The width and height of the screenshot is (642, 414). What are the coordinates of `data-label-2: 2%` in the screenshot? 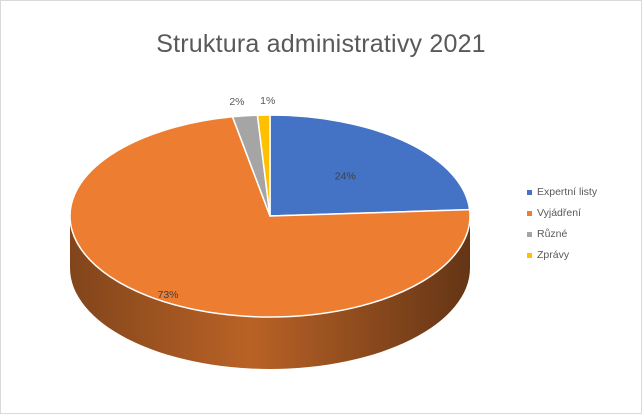 It's located at (236, 102).